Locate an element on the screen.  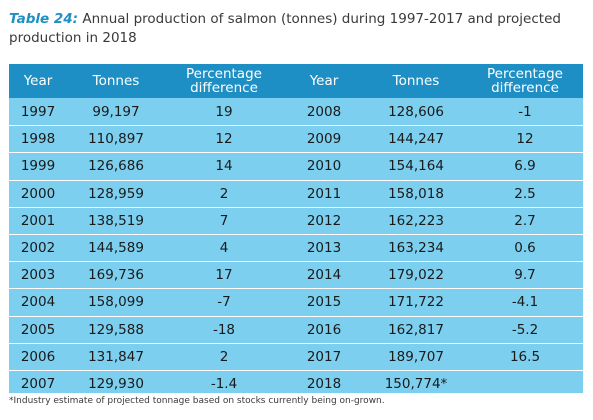
cell-year-right: 2018 is located at coordinates (324, 383).